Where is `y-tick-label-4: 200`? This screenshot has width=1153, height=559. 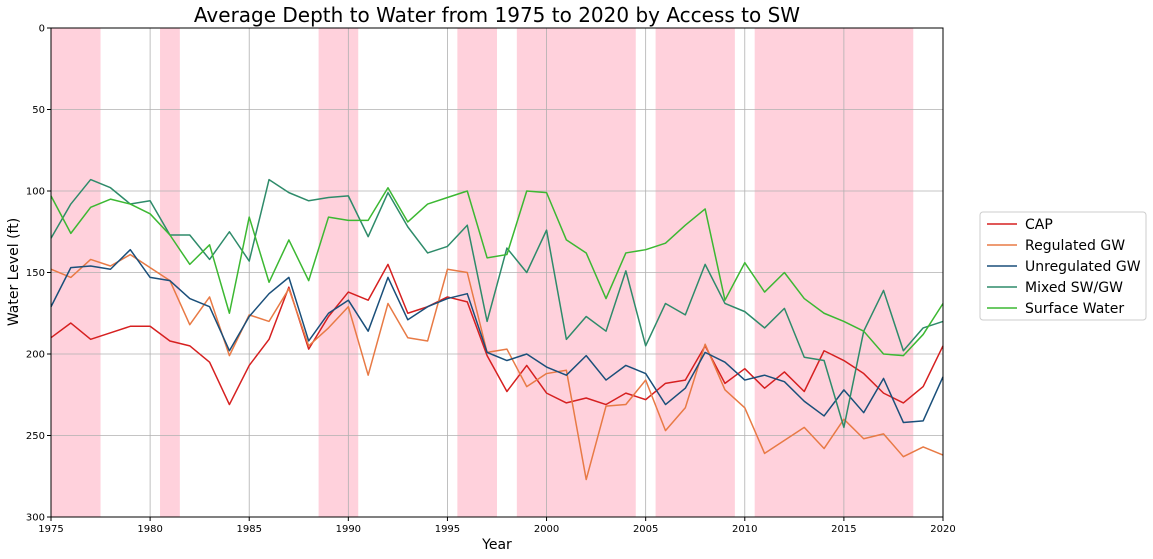
y-tick-label-4: 200 is located at coordinates (35, 355).